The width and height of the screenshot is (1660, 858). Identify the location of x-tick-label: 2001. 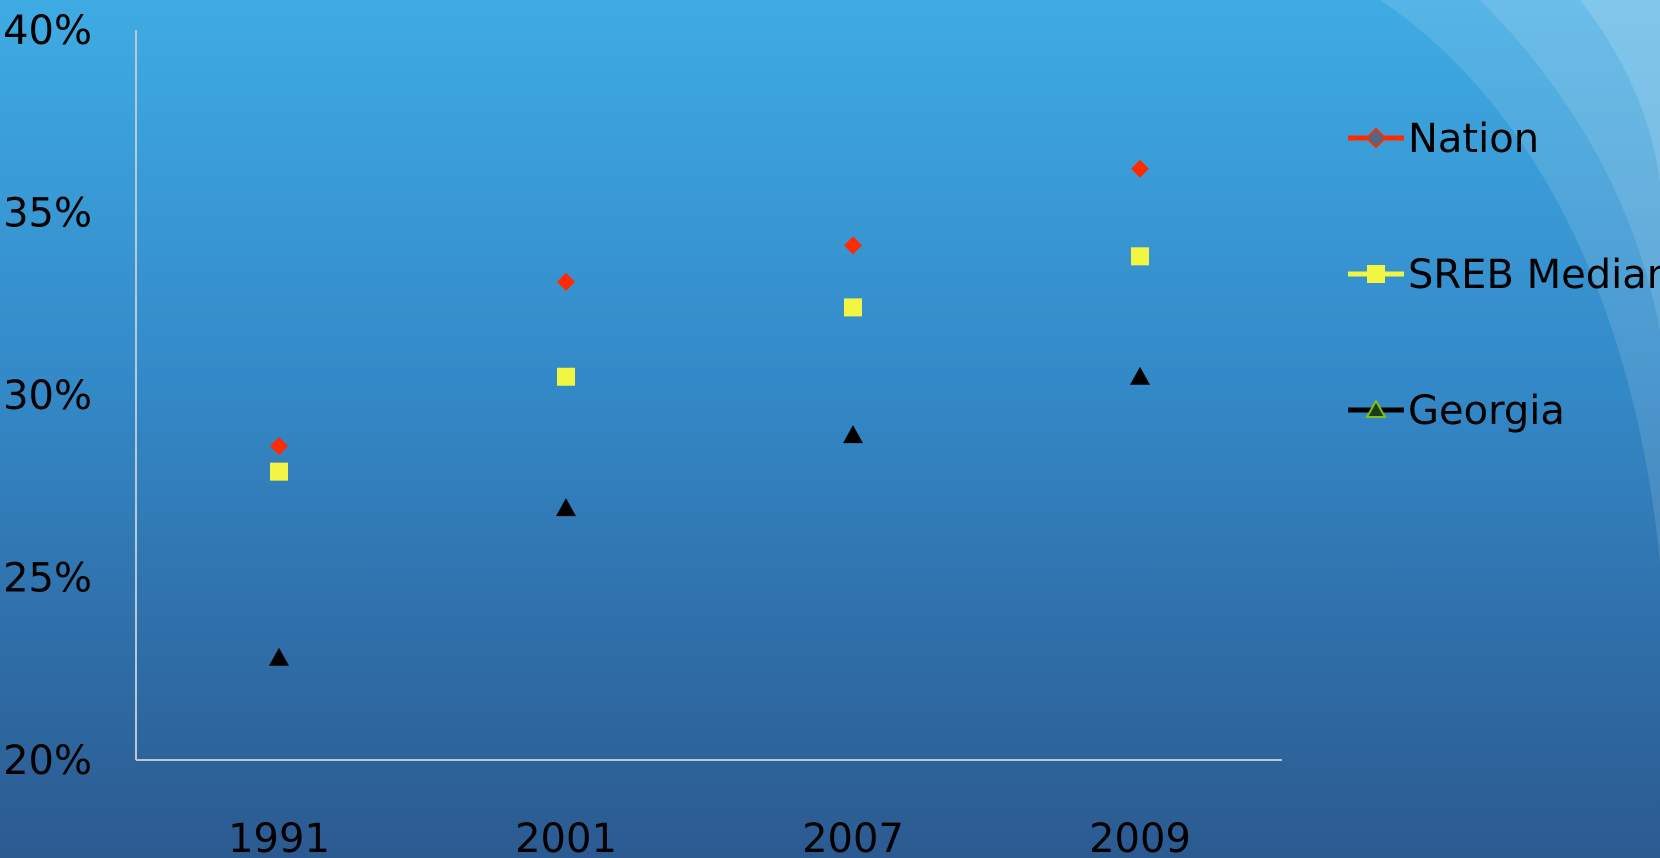
(566, 837).